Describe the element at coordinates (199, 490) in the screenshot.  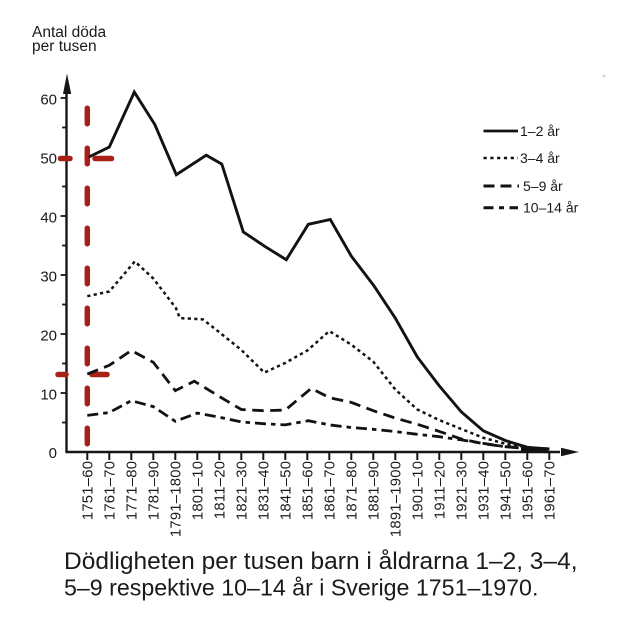
I see `svg-text: 1801–10` at that location.